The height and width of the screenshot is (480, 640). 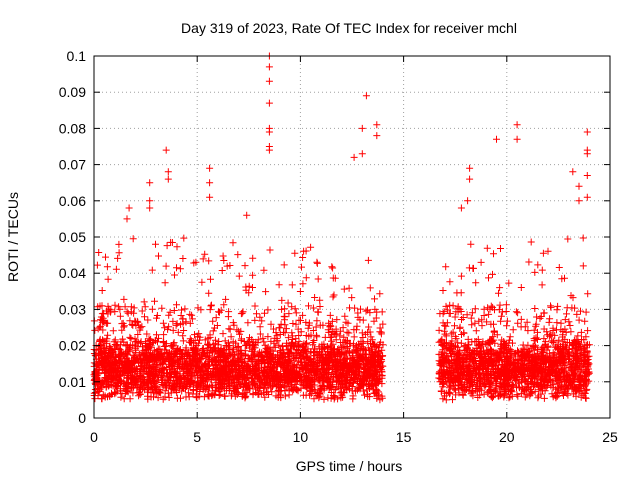 What do you see at coordinates (301, 437) in the screenshot?
I see `x-tick-label: 10` at bounding box center [301, 437].